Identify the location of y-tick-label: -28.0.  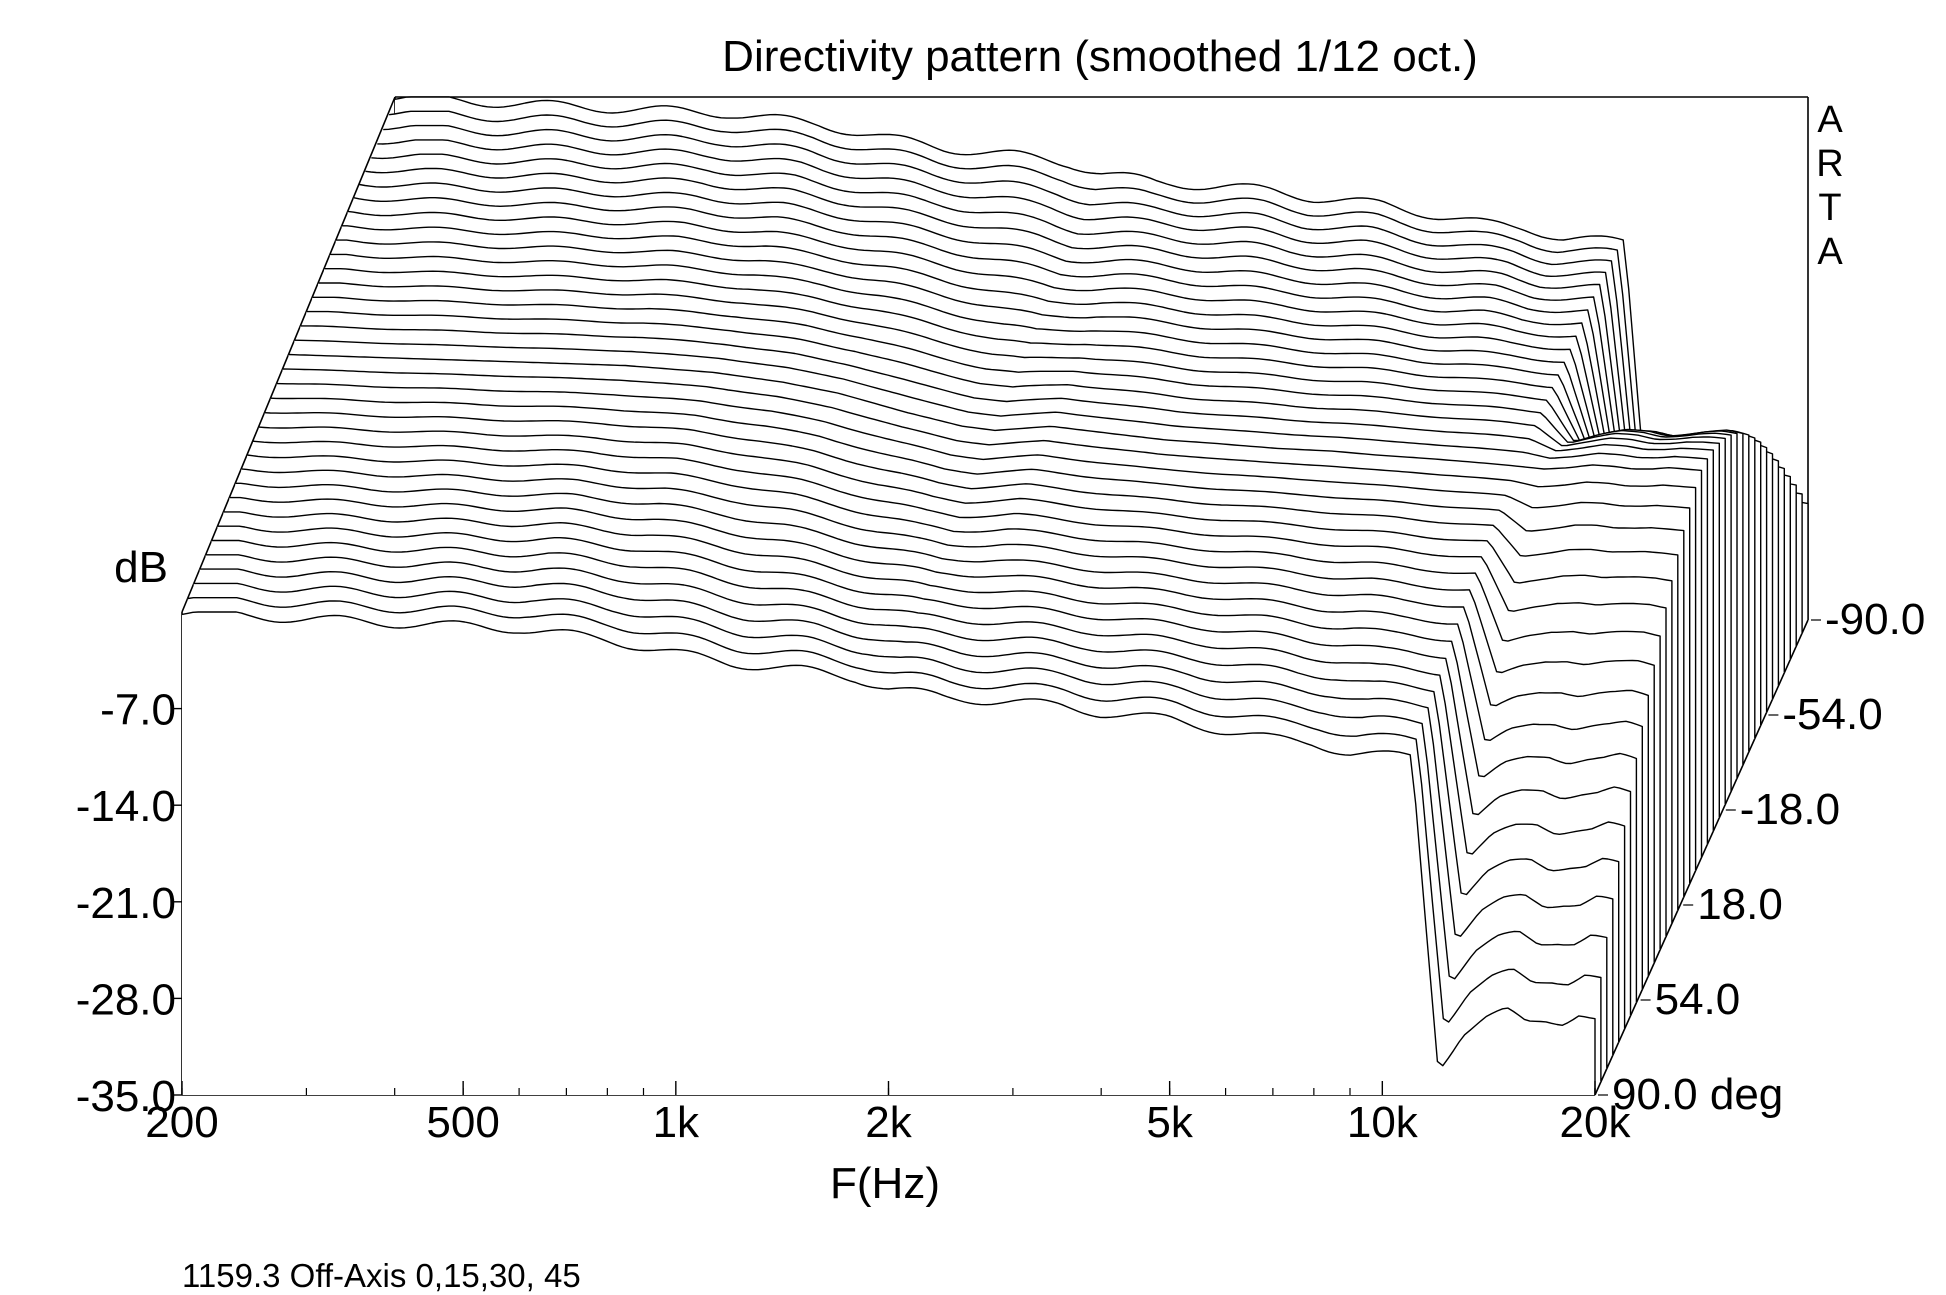
(126, 999).